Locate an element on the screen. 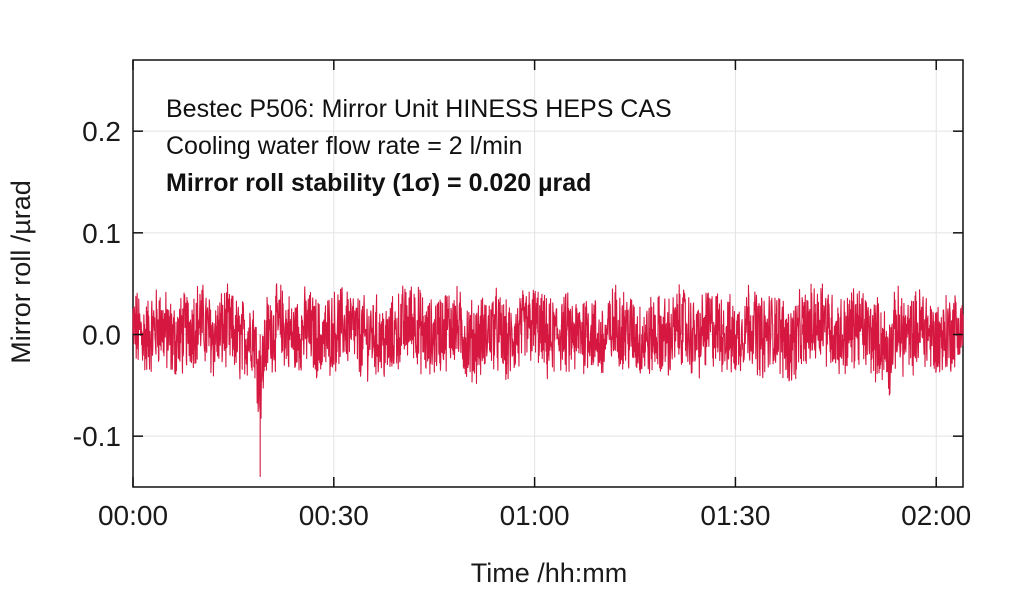 Image resolution: width=1024 pixels, height=589 pixels. x-tick-label: 02:00 is located at coordinates (936, 515).